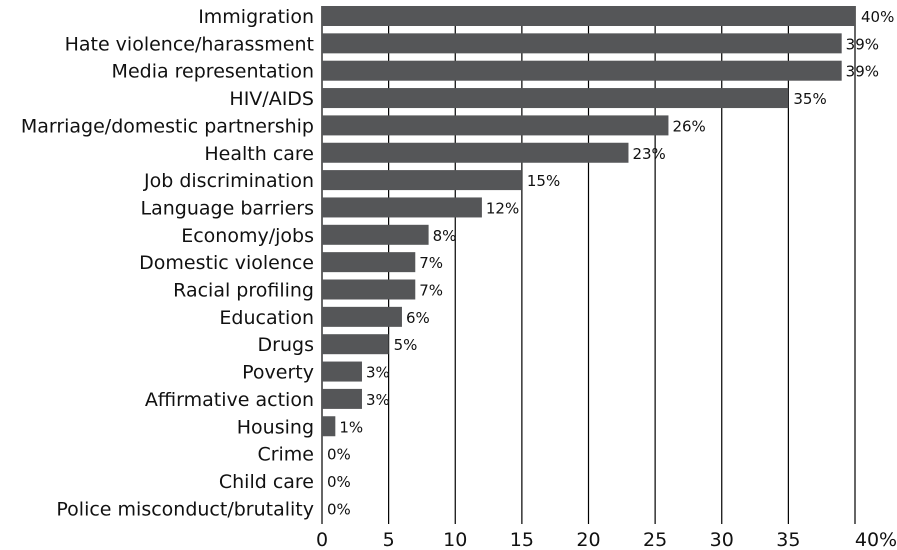  What do you see at coordinates (788, 539) in the screenshot?
I see `x-tick-label: 35` at bounding box center [788, 539].